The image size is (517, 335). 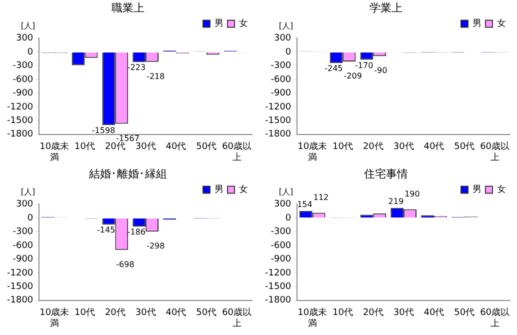 What do you see at coordinates (155, 77) in the screenshot?
I see `data-label: -218` at bounding box center [155, 77].